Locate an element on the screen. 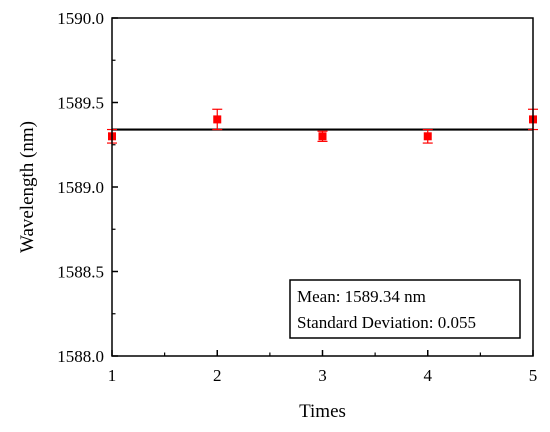 The height and width of the screenshot is (432, 550). y-tick-label: 1590.0 is located at coordinates (80, 18).